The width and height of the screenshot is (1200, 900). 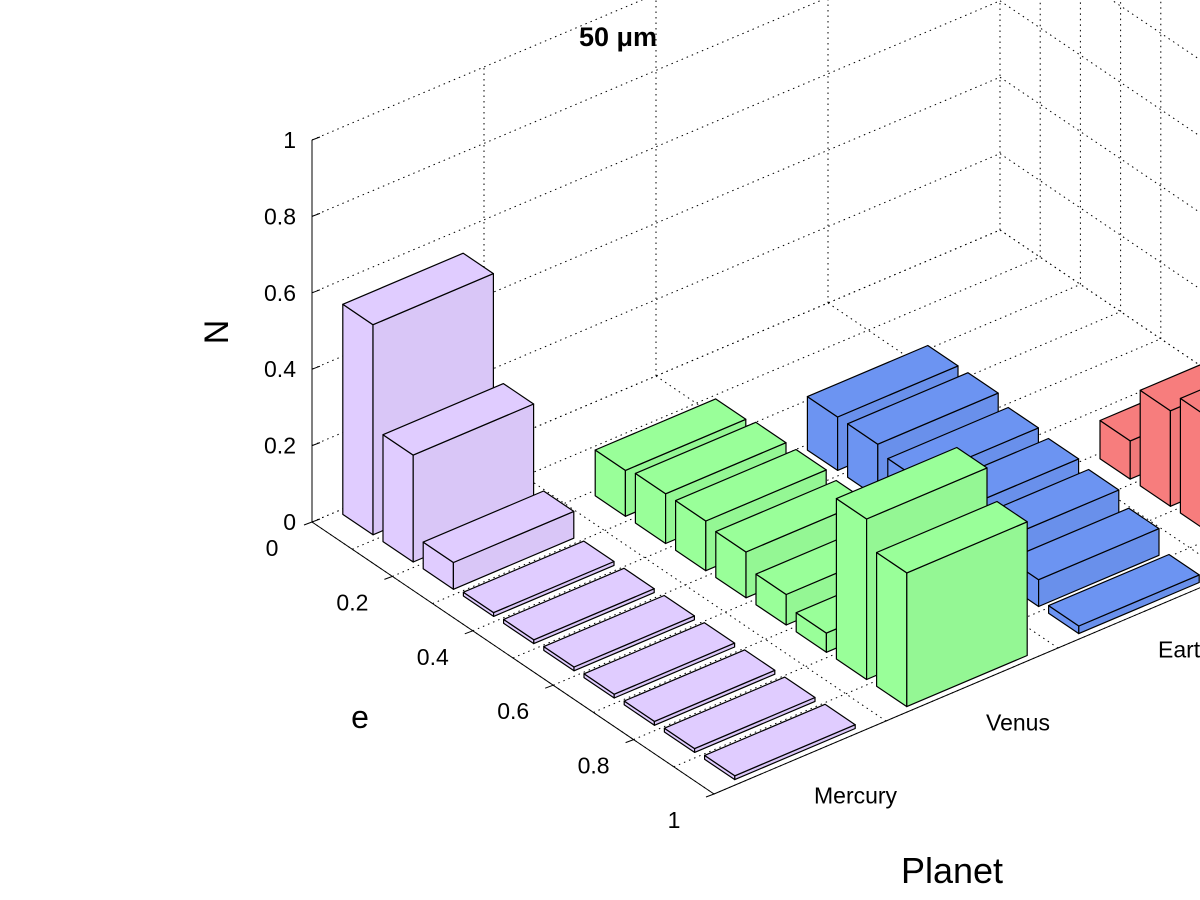 I want to click on e-tick-label: 0, so click(x=272, y=548).